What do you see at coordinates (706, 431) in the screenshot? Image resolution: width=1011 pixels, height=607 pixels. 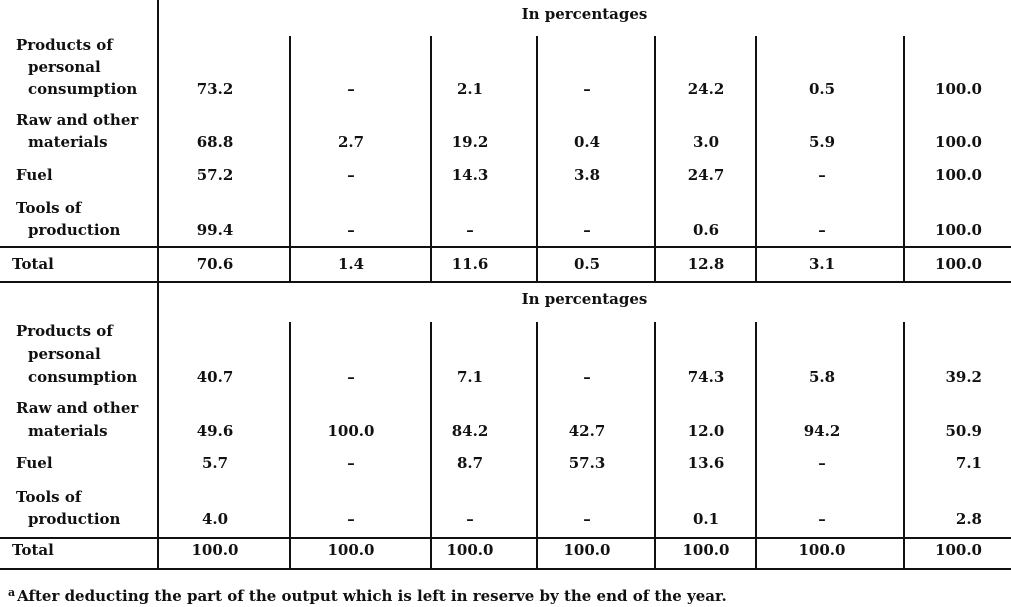 I see `cell-value: 12.0` at bounding box center [706, 431].